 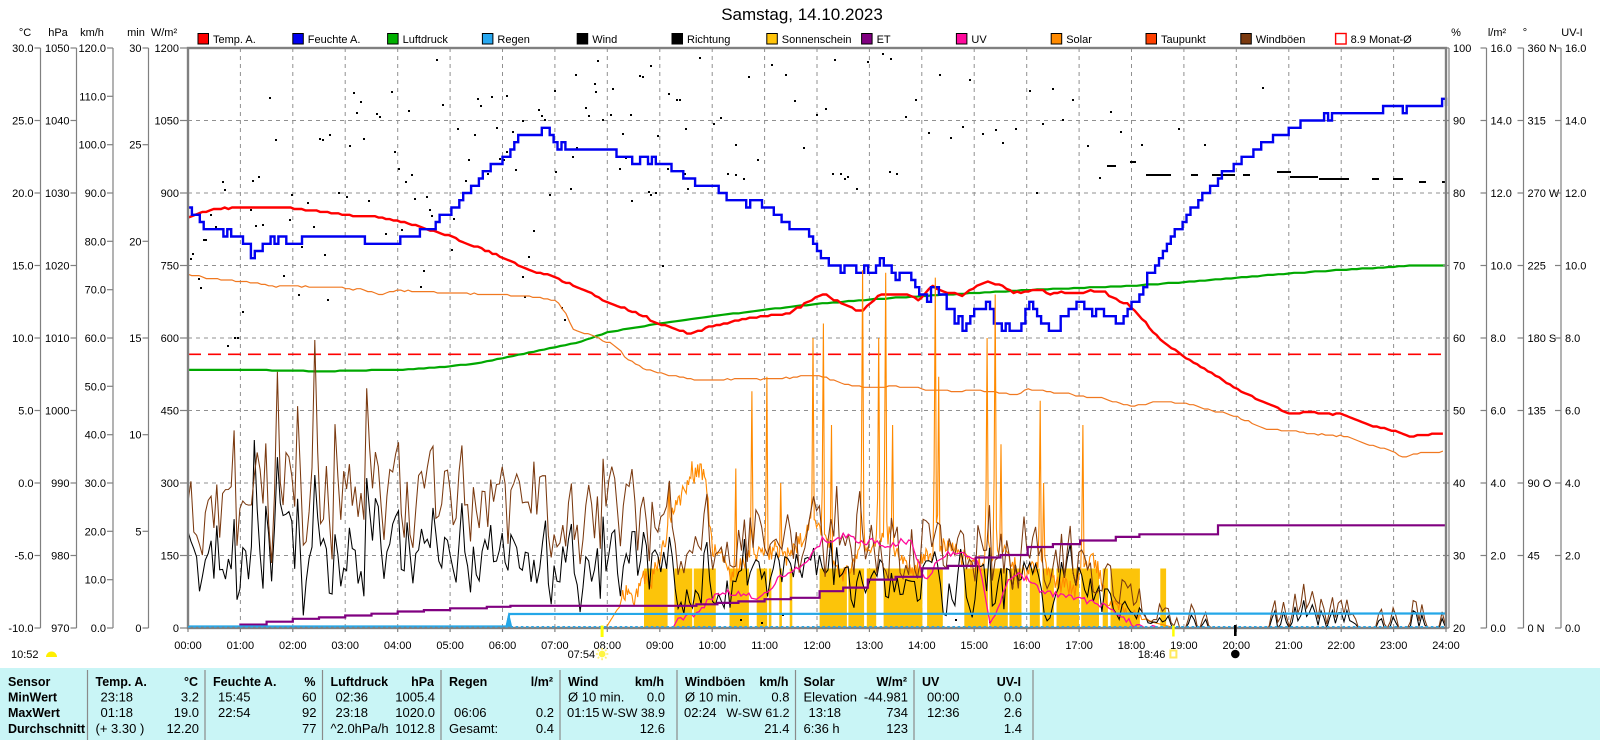 I want to click on svg-text: 135, so click(x=1537, y=412).